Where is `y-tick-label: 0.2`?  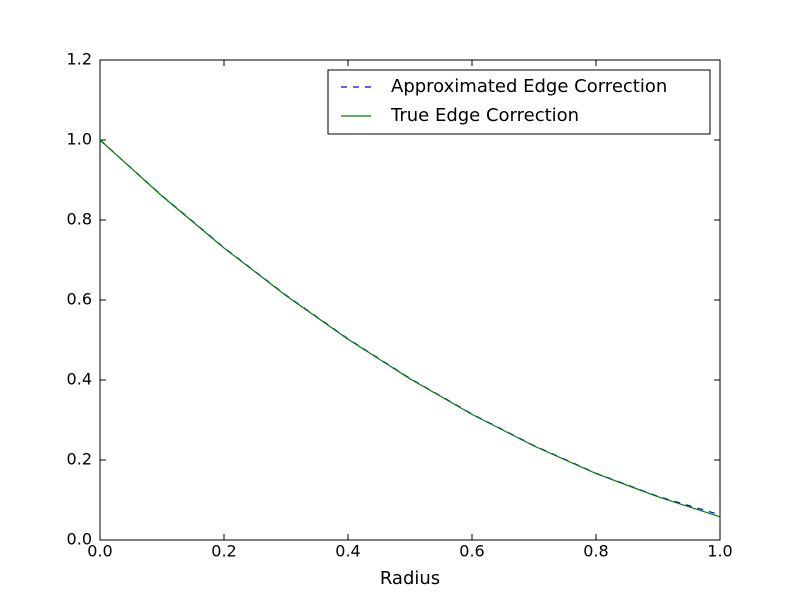 y-tick-label: 0.2 is located at coordinates (79, 459).